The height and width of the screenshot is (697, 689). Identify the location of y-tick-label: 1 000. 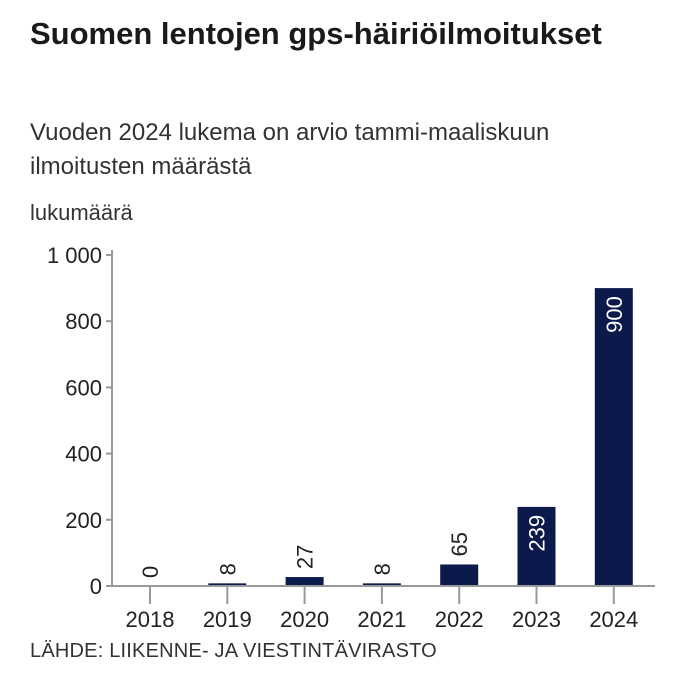
(74, 255).